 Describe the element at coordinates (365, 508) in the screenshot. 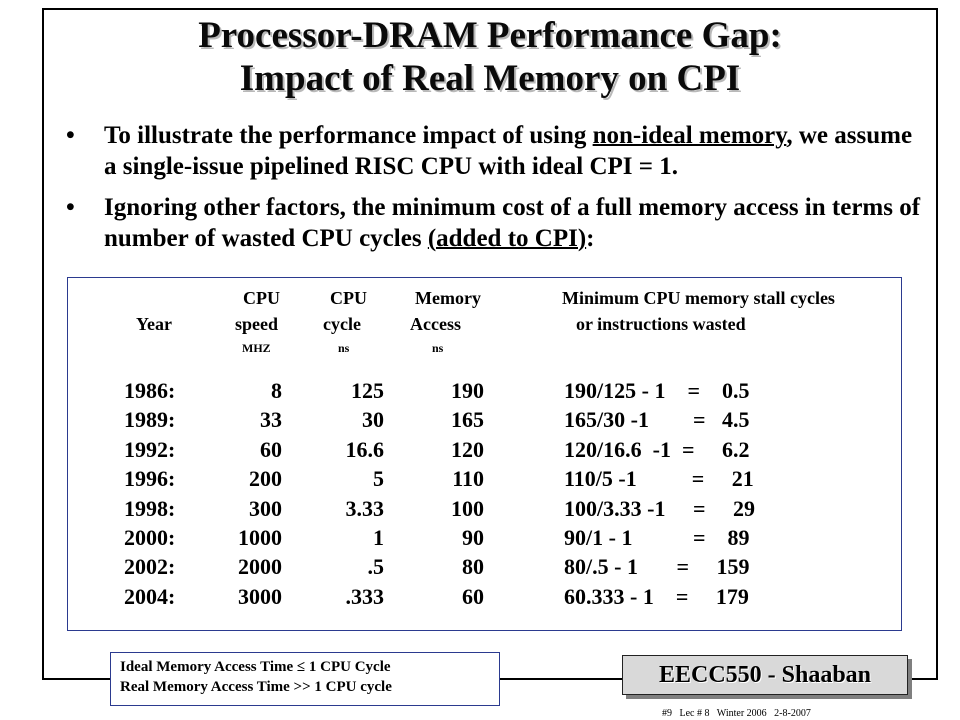

I see `cell-cycle: 3.33` at that location.